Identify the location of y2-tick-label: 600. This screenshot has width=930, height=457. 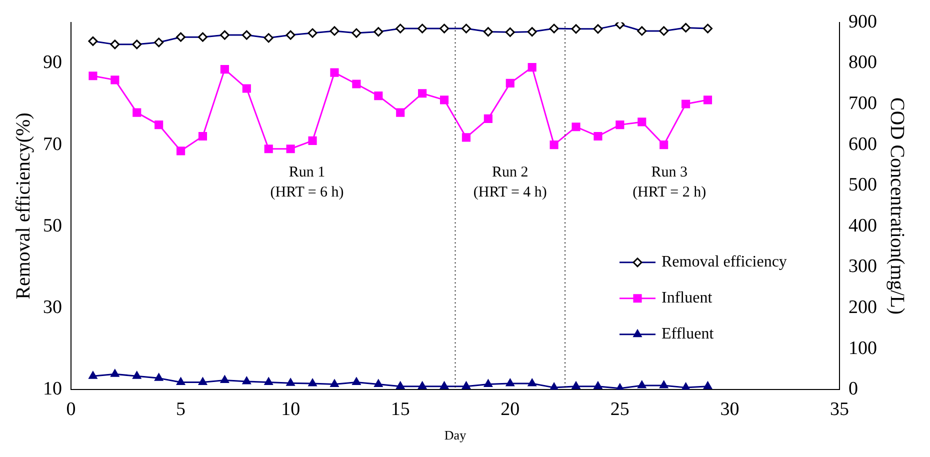
(862, 144).